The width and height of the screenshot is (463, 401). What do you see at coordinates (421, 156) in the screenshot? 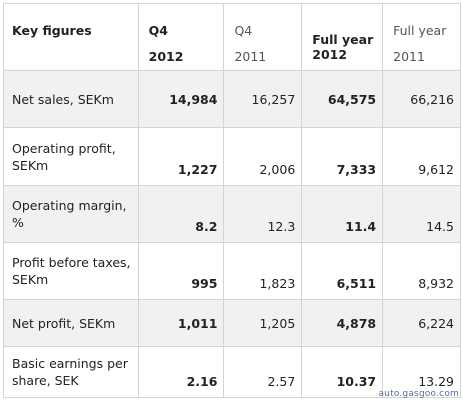
I see `value-full-year-2011: 9,612` at bounding box center [421, 156].